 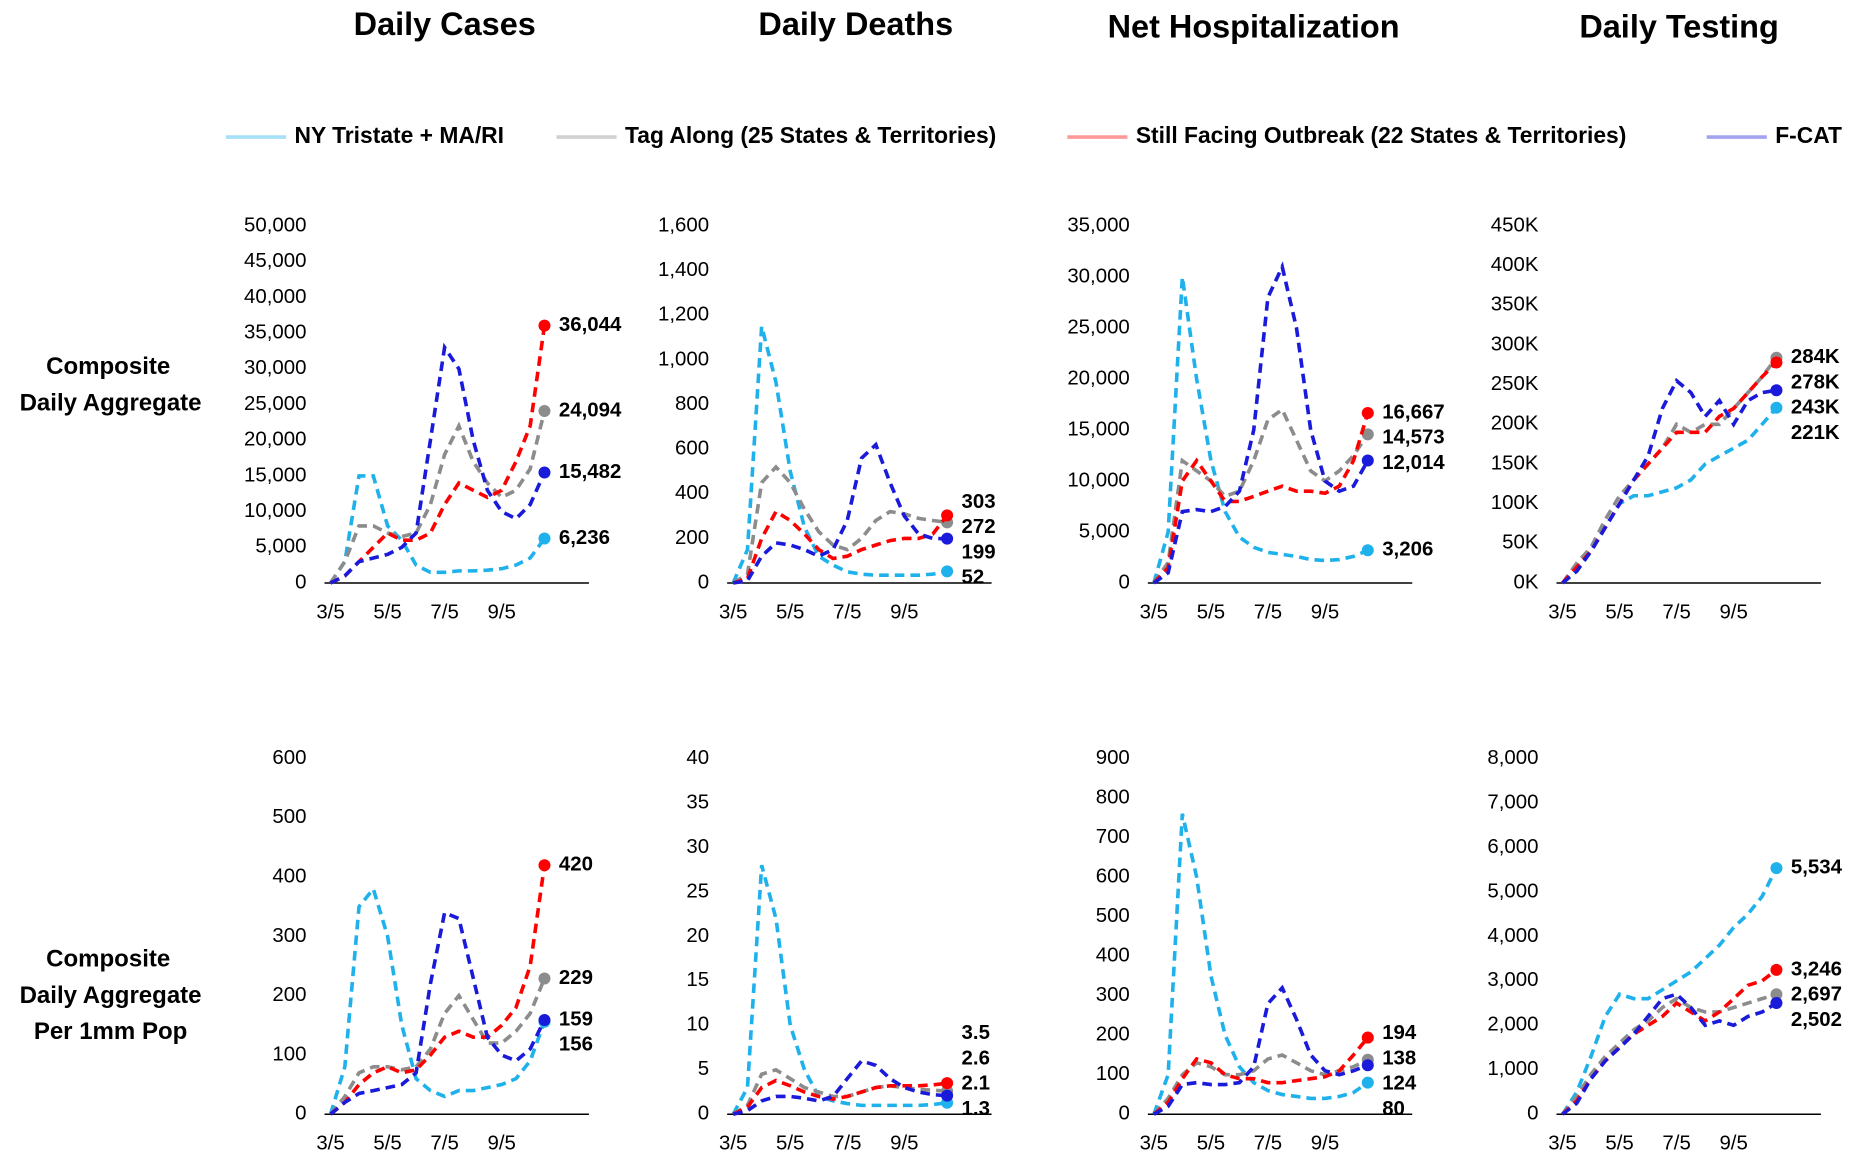 What do you see at coordinates (1512, 980) in the screenshot?
I see `y-tick-label: 3,000` at bounding box center [1512, 980].